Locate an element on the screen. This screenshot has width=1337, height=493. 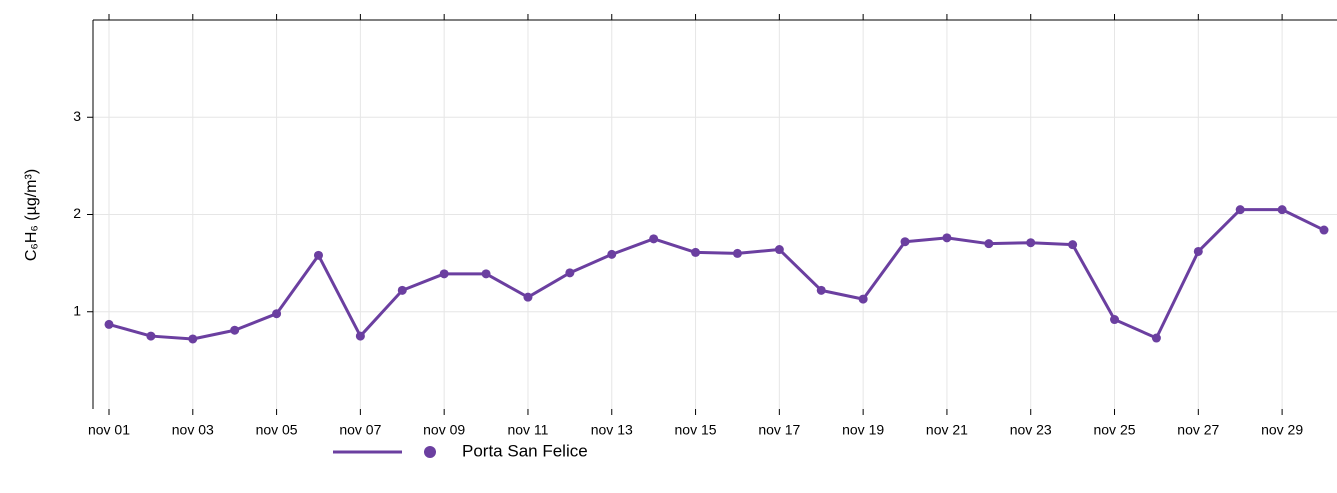
x-tick-label: nov 07 is located at coordinates (360, 430).